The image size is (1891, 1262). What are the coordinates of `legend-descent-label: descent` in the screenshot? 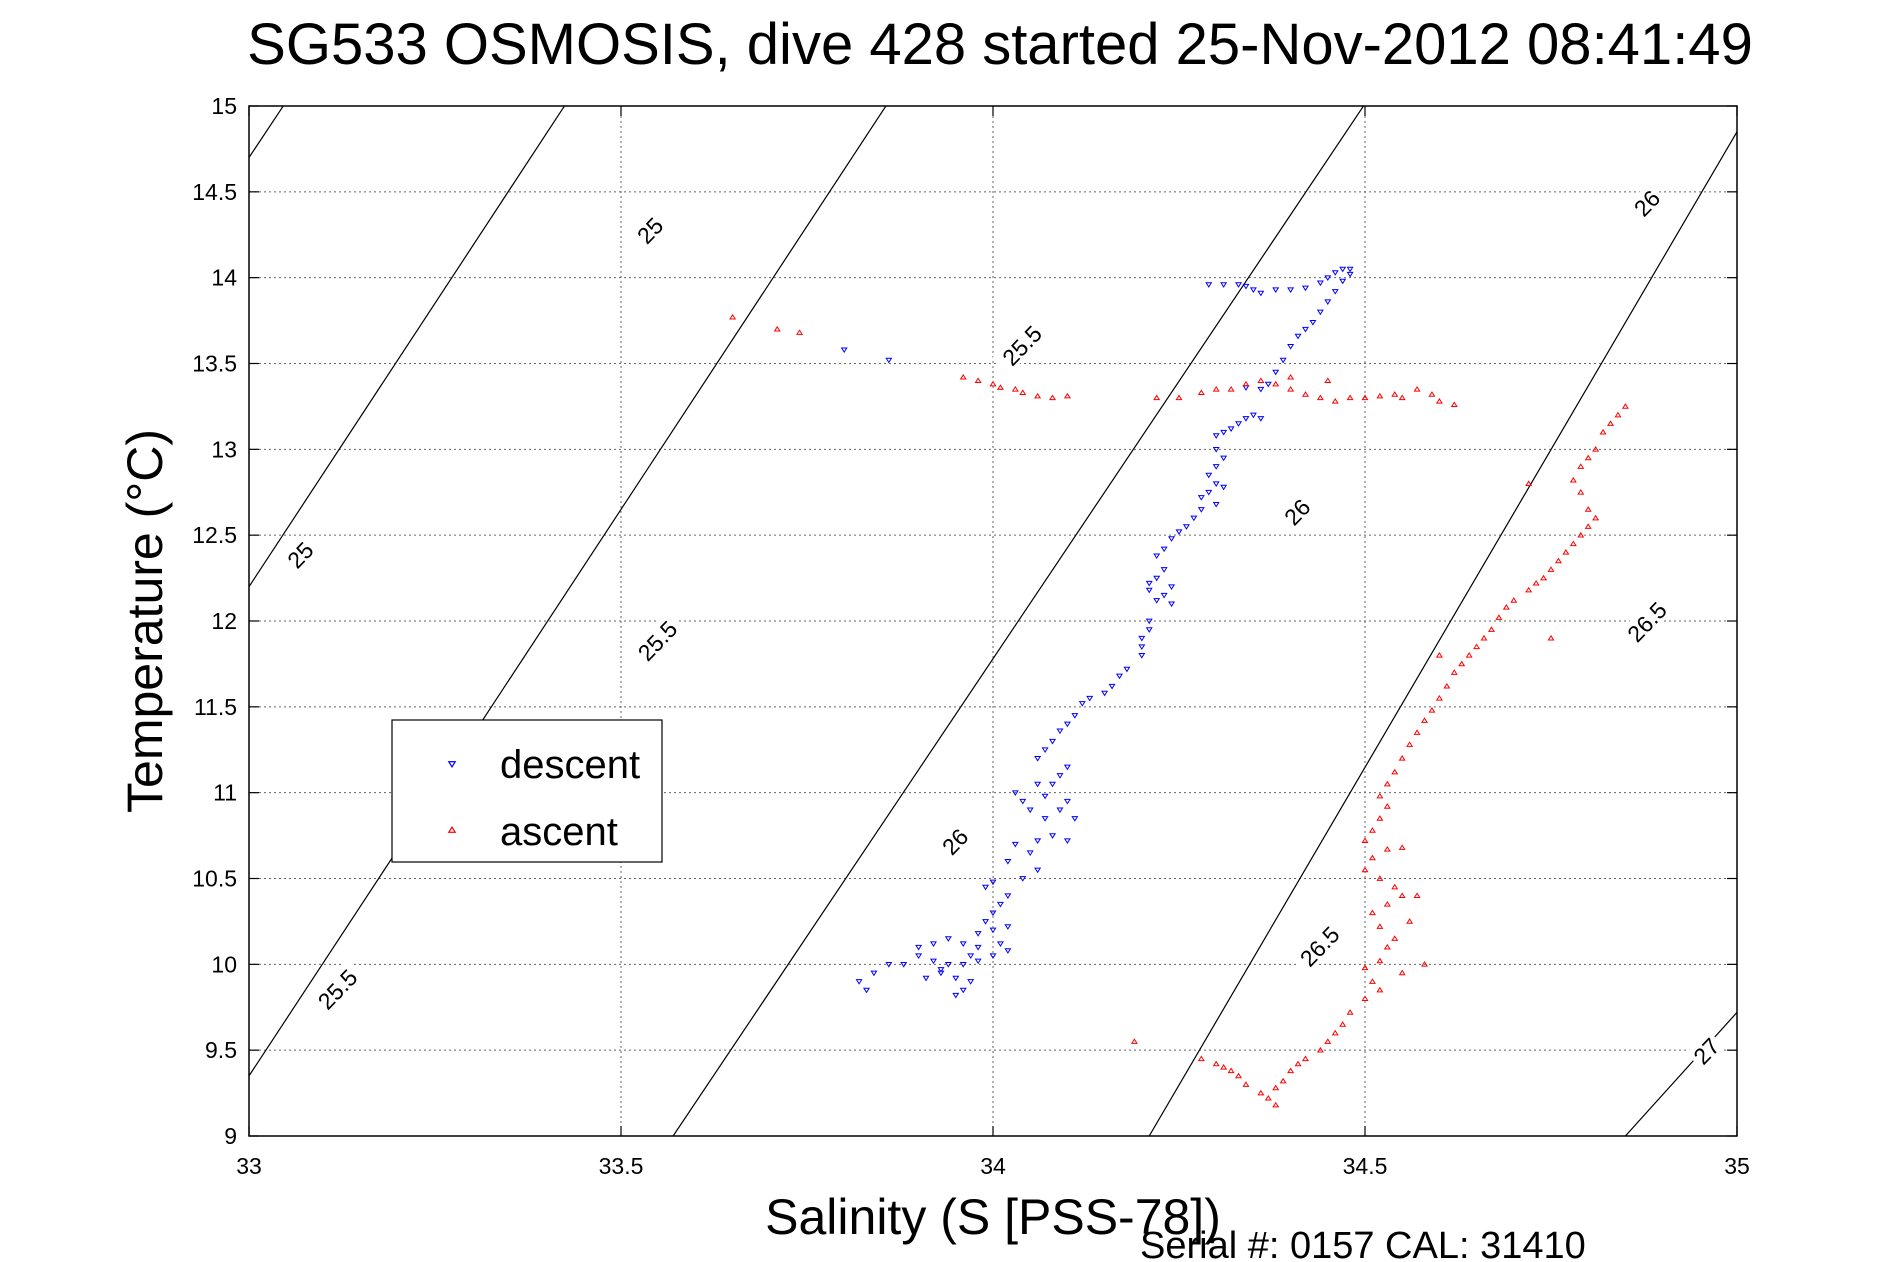 It's located at (570, 765).